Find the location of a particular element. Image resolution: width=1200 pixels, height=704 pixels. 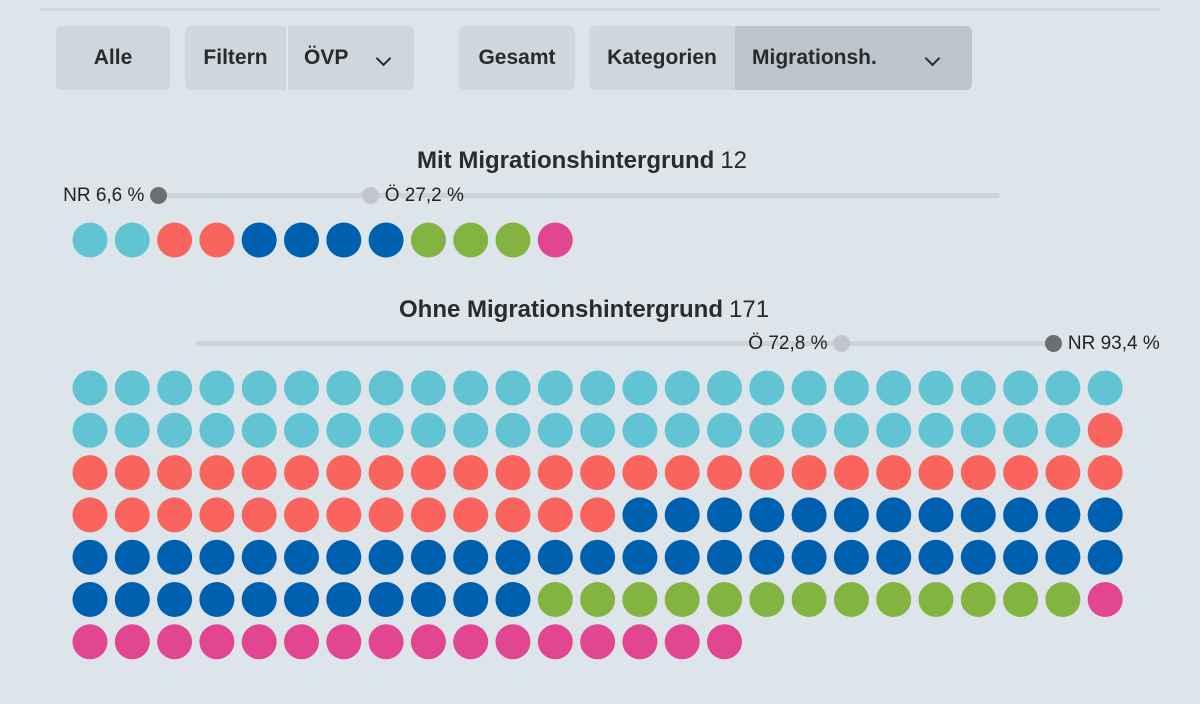

chart-1-oe-marker is located at coordinates (371, 195).